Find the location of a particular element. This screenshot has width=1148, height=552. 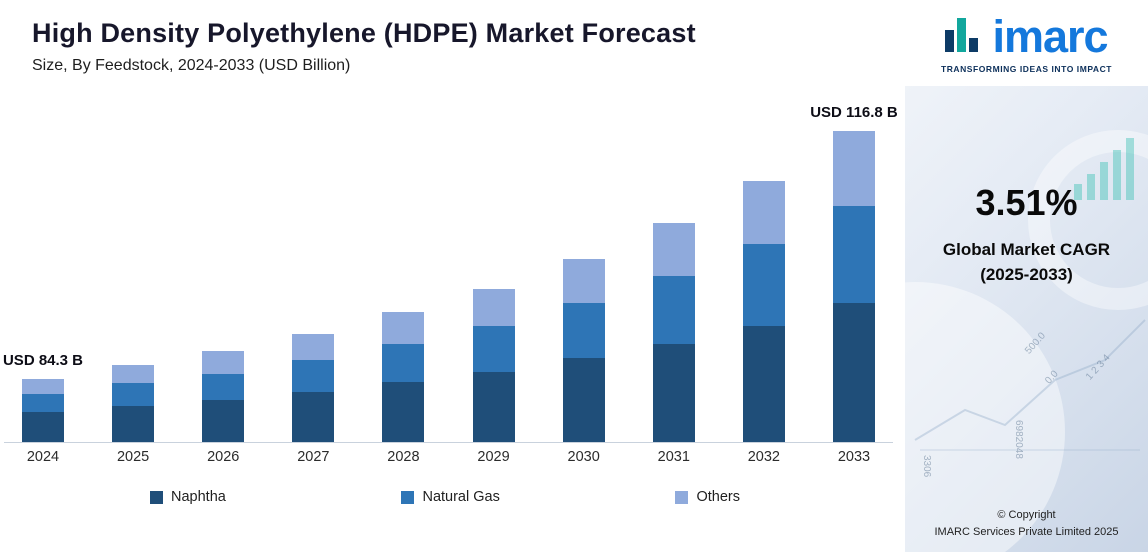

legend-item-naphtha: Naphtha is located at coordinates (188, 497).